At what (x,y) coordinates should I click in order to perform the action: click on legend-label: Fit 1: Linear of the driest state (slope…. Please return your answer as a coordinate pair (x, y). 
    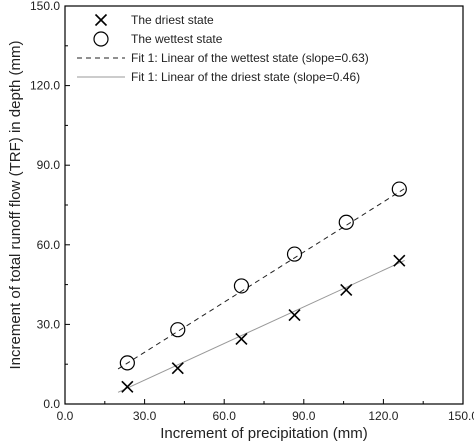
    Looking at the image, I should click on (245, 77).